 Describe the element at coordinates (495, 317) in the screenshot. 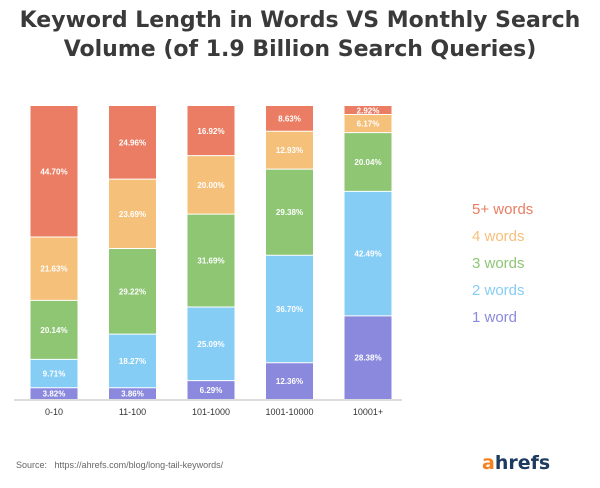

I see `legend-item: 1 word` at that location.